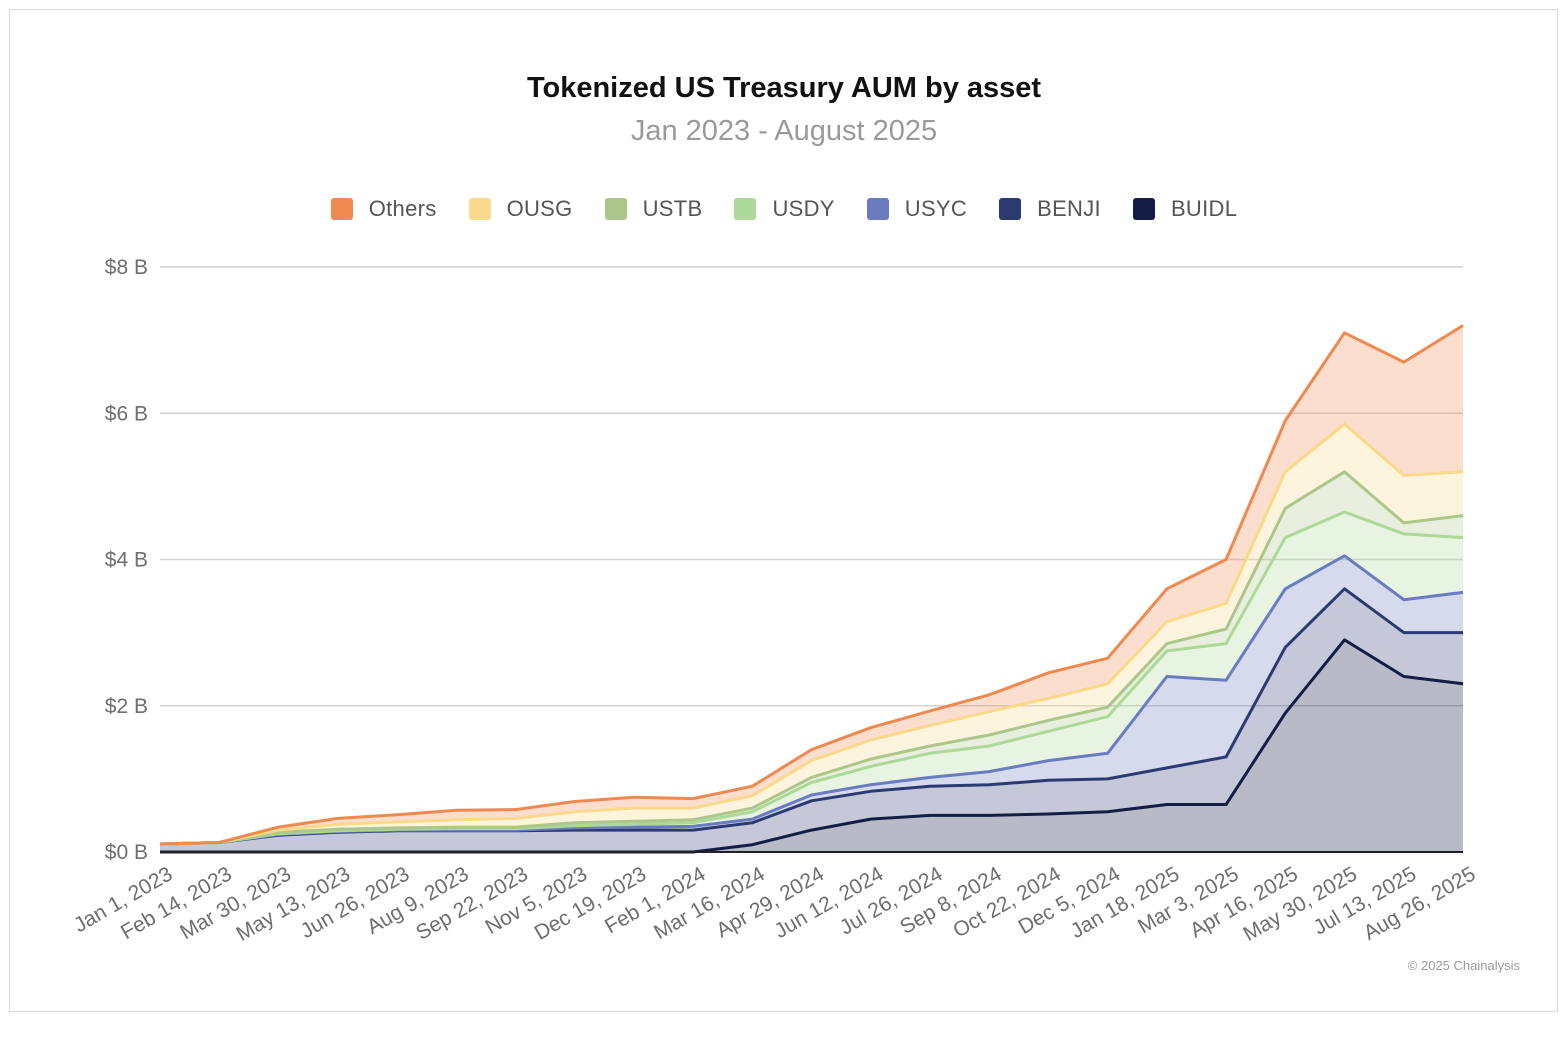  I want to click on y-tick-label-0: $0 B, so click(126, 852).